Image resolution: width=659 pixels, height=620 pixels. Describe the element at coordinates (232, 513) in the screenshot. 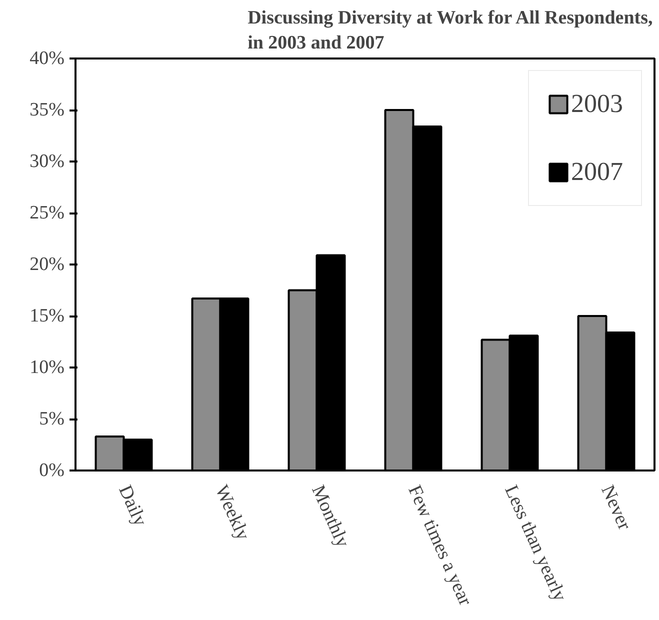

I see `x-tick-label: Weekly` at that location.